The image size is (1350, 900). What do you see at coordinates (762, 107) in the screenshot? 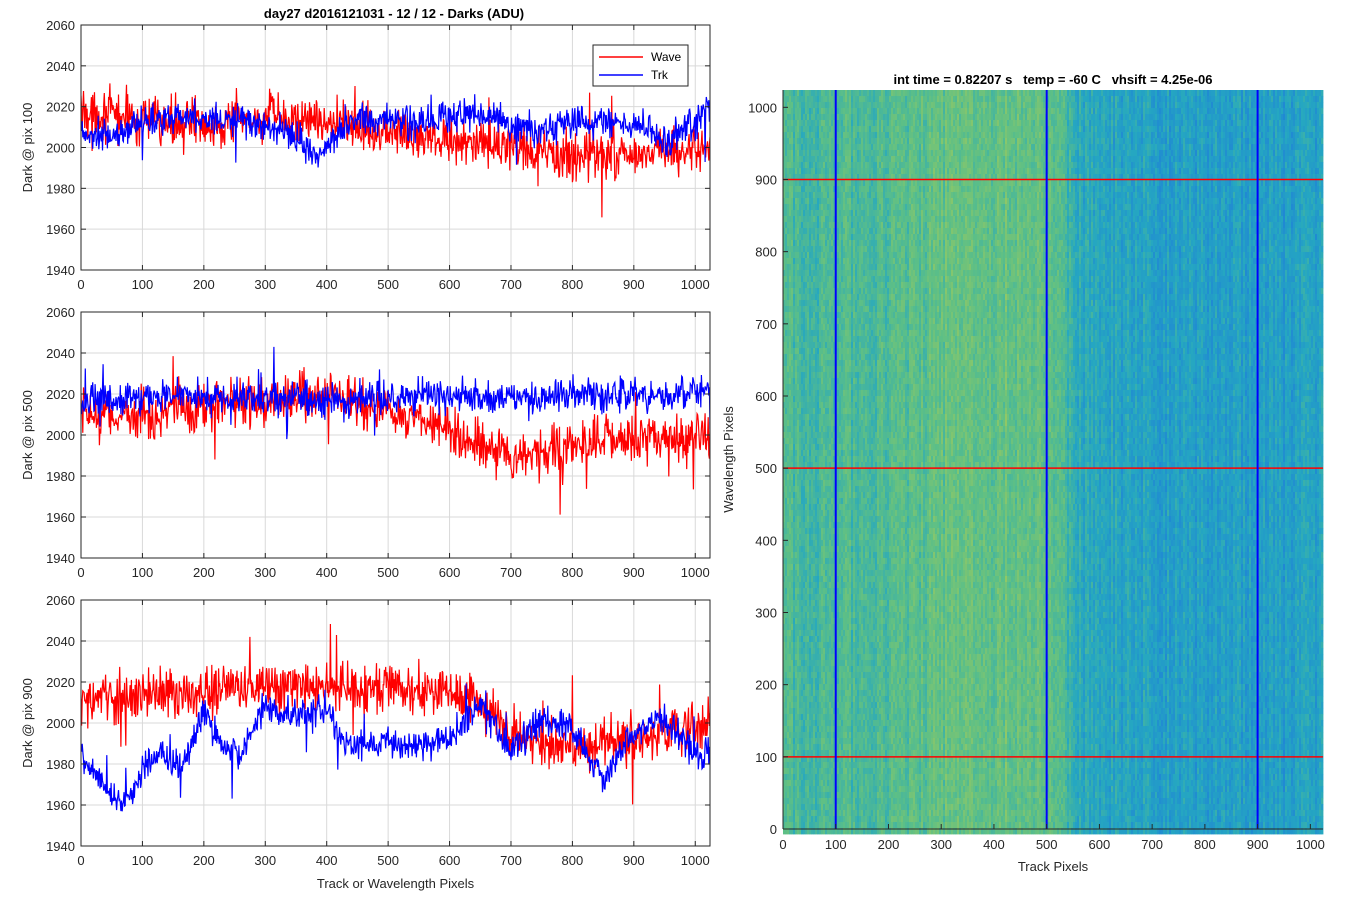
I see `y-tick-label: 1000` at bounding box center [762, 107].